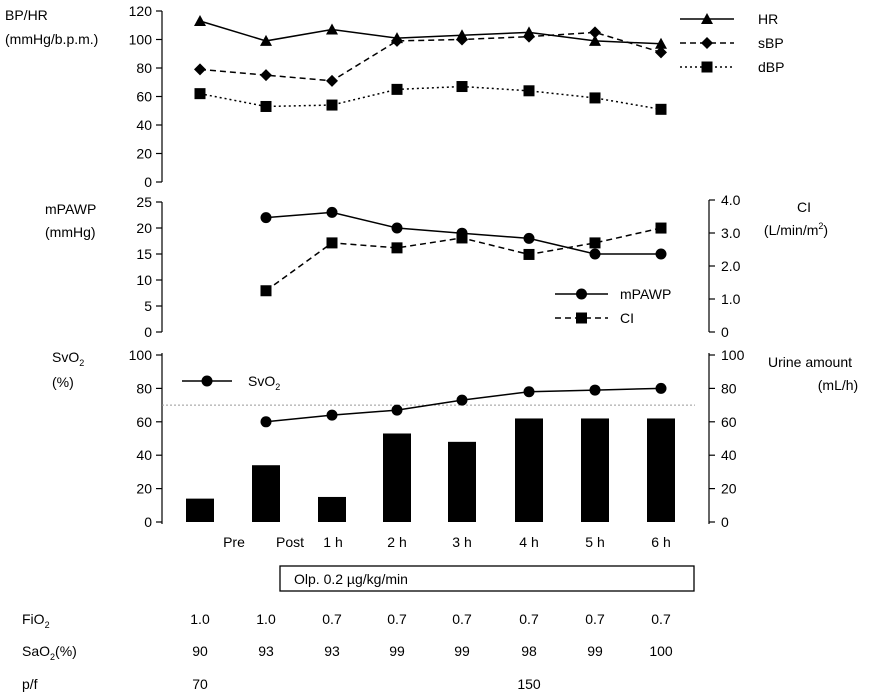 Image resolution: width=882 pixels, height=700 pixels. Describe the element at coordinates (148, 182) in the screenshot. I see `bp-hr-y-tick-label-0: 0` at that location.